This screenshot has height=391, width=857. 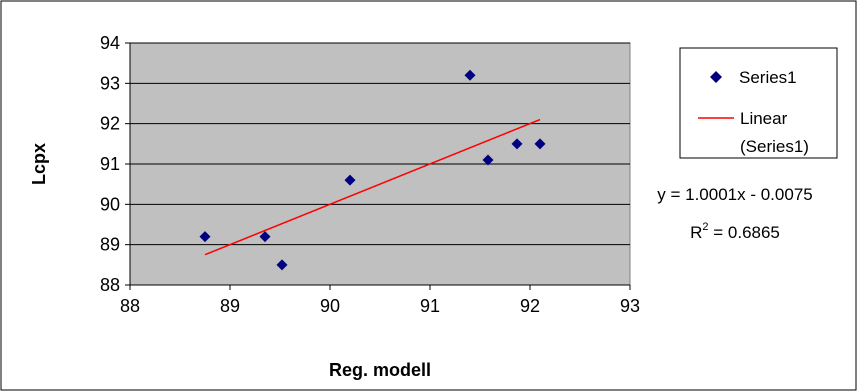 What do you see at coordinates (110, 124) in the screenshot?
I see `y-tick-label: 92` at bounding box center [110, 124].